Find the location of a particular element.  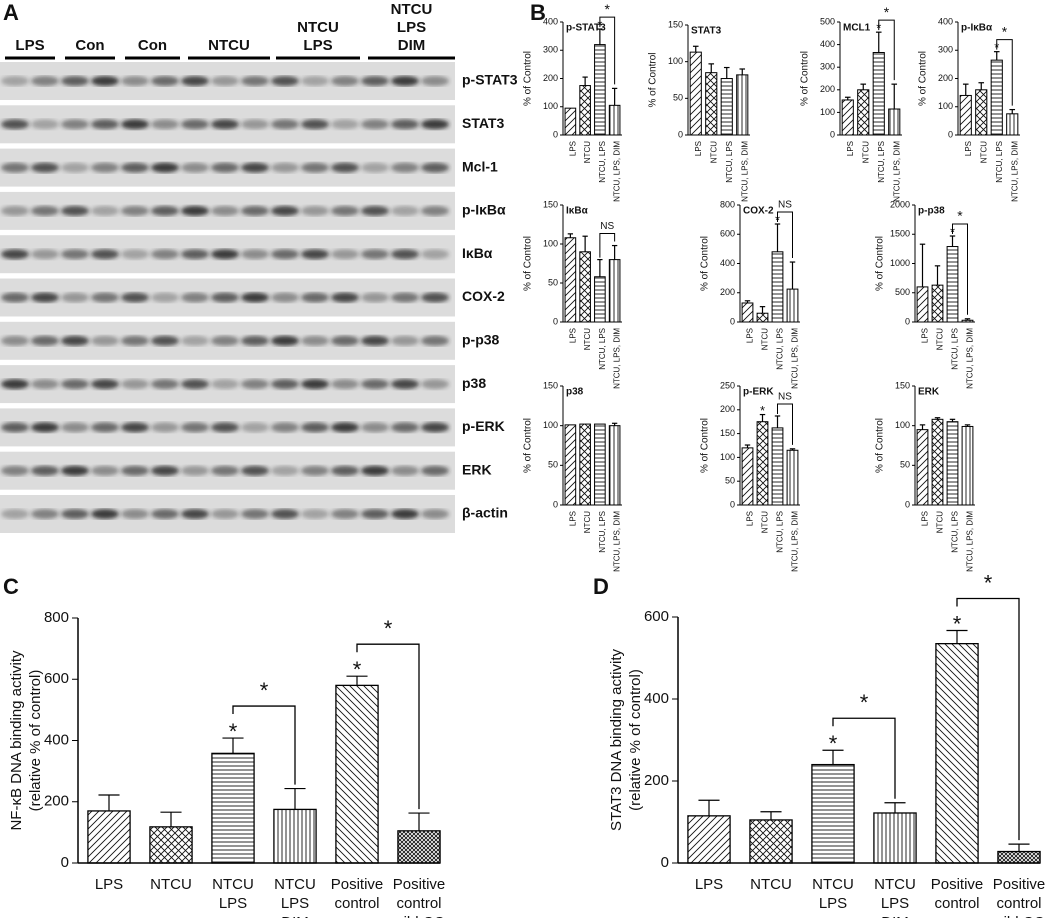

y-tick-label: 50 is located at coordinates (553, 282).